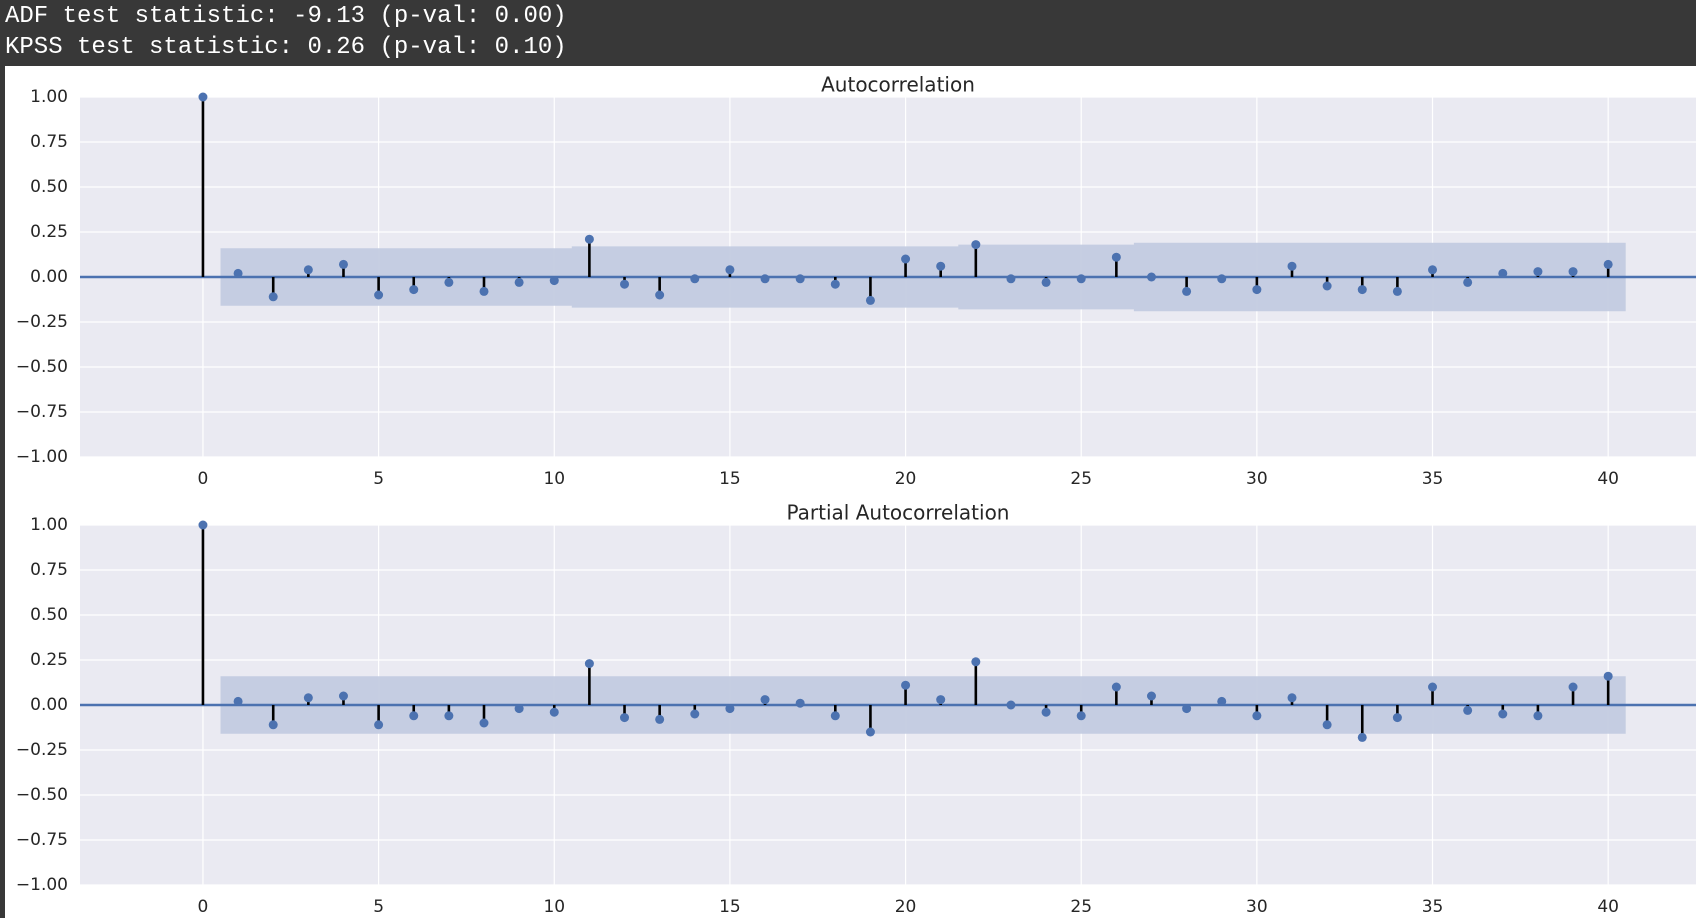 This screenshot has height=918, width=1696. I want to click on y-tick-label: −0.75, so click(42, 412).